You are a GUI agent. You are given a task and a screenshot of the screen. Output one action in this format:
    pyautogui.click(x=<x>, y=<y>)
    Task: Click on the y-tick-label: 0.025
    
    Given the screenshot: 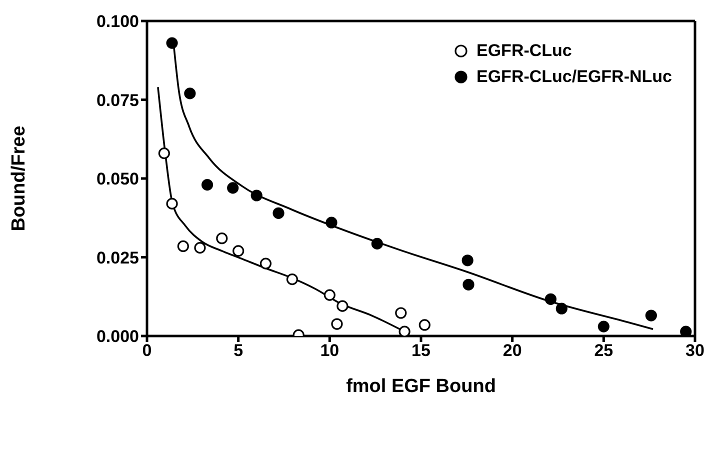 What is the action you would take?
    pyautogui.click(x=117, y=258)
    